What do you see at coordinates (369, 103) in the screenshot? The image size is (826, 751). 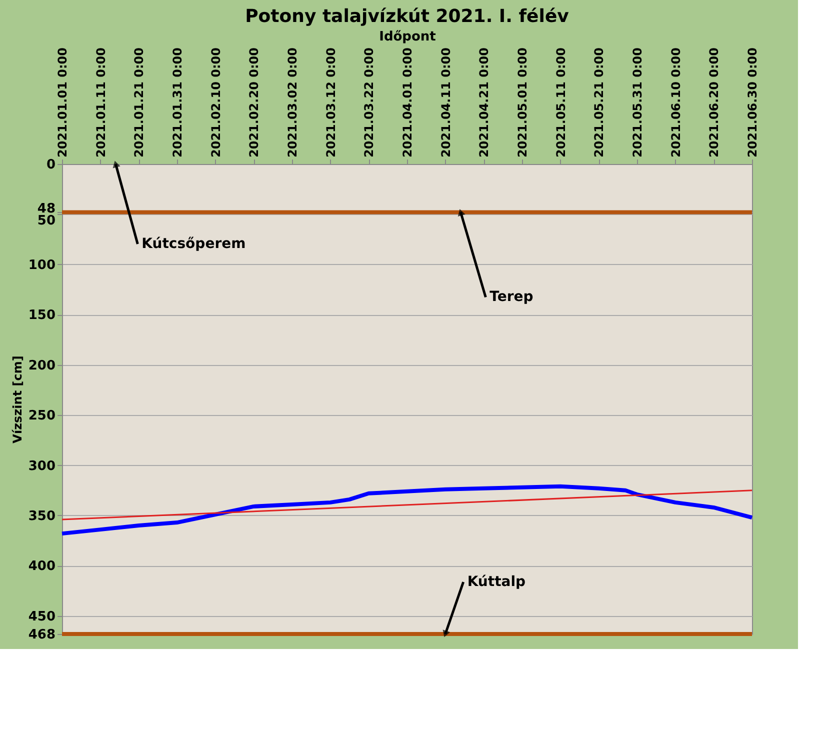 I see `x-tick-label: 2021.03.22 0:00` at bounding box center [369, 103].